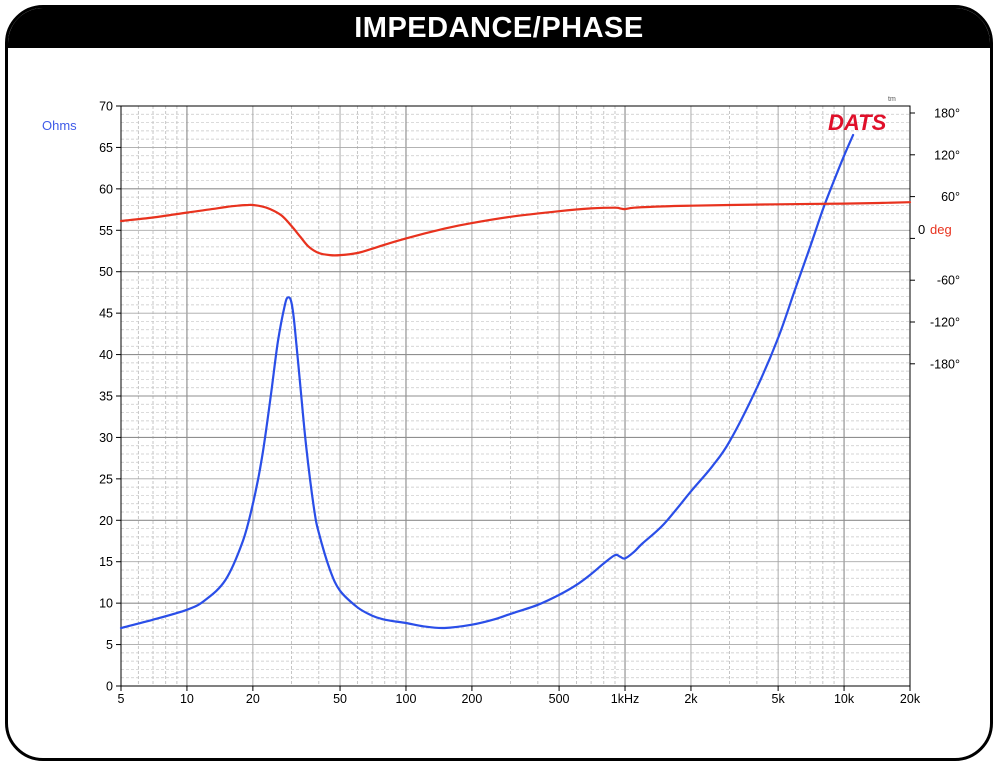  What do you see at coordinates (59, 125) in the screenshot?
I see `ohms-axis-label: Ohms` at bounding box center [59, 125].